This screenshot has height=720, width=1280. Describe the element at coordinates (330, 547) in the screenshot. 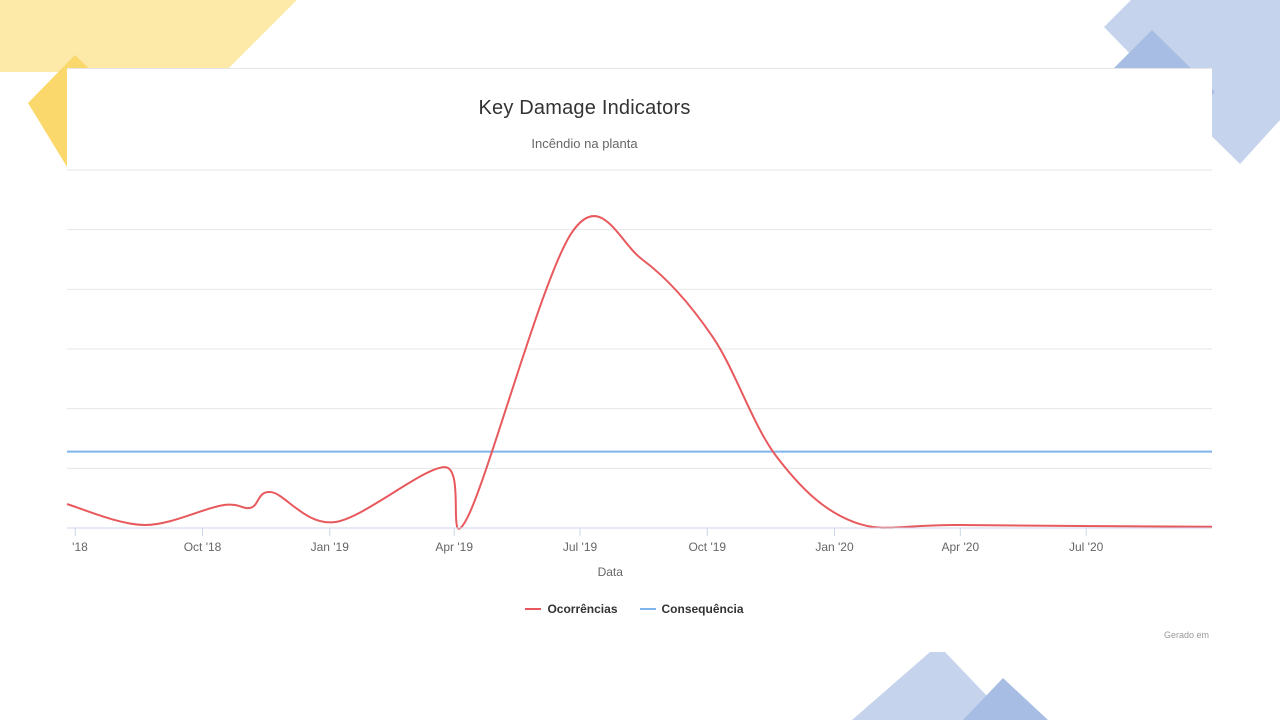

I see `x-tick-label-2: Jan '19` at that location.